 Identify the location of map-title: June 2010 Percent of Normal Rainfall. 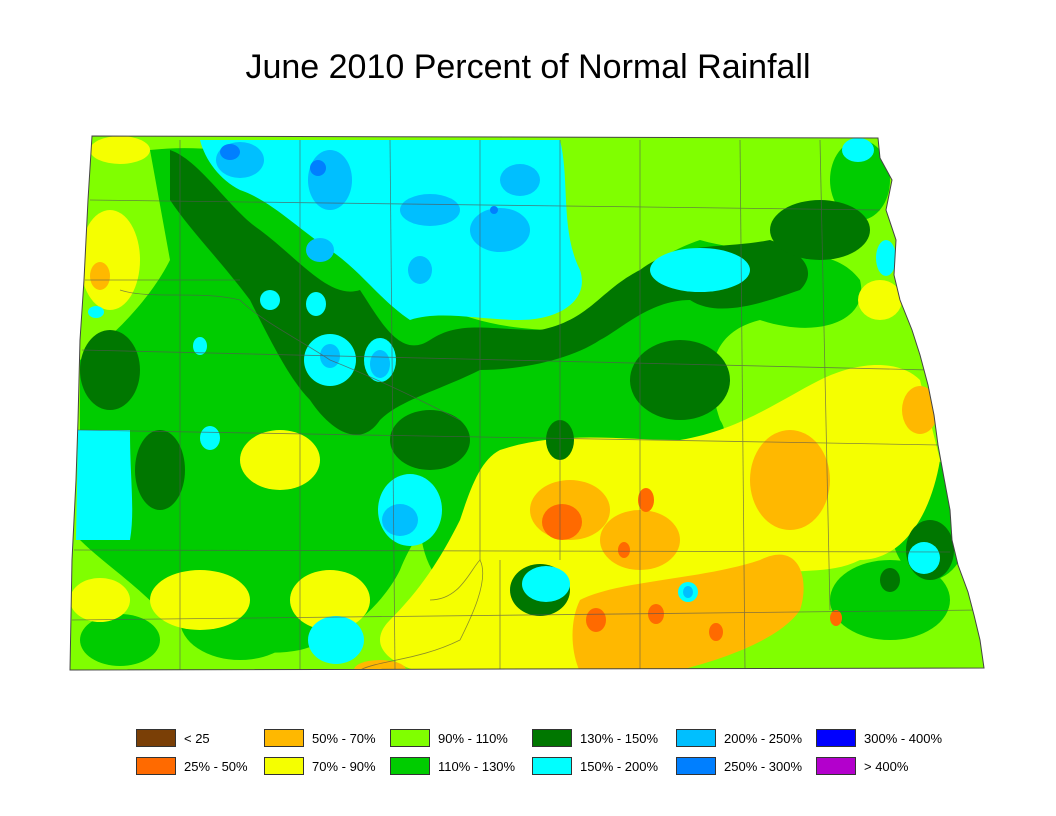
(528, 67).